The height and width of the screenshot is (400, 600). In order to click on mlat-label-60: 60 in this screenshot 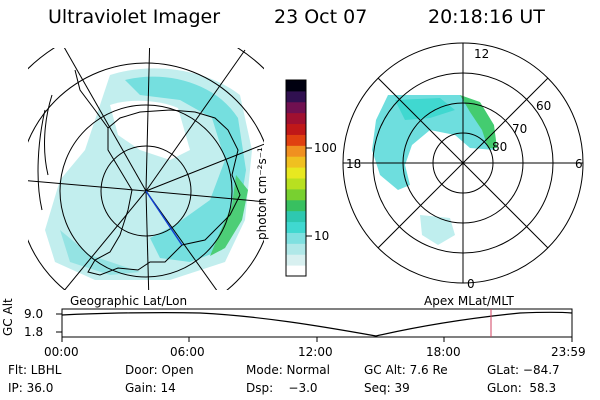, I will do `click(544, 106)`.